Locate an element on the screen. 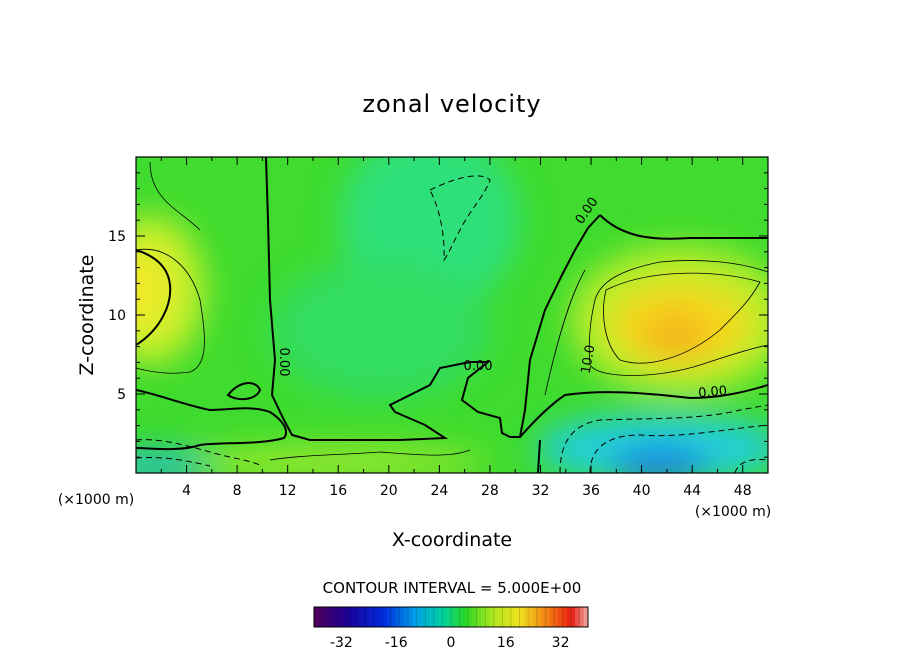 The height and width of the screenshot is (654, 904). y-tick-label: 15 is located at coordinates (117, 237).